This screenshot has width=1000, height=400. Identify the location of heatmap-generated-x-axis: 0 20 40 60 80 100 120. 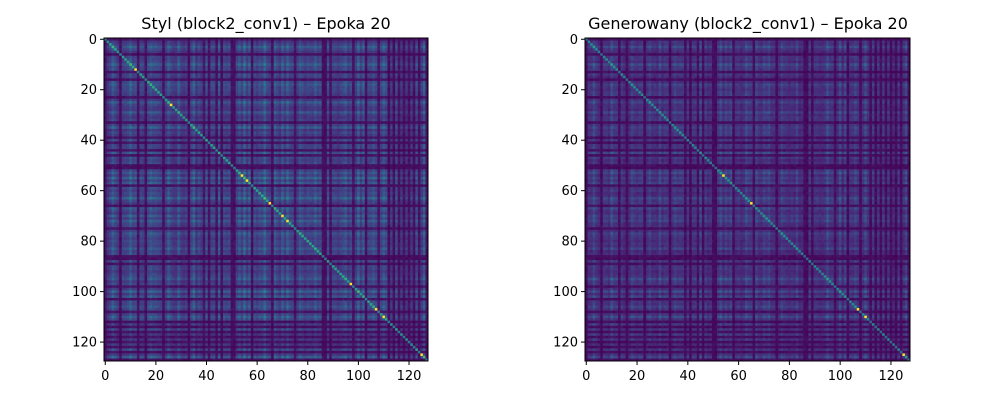
(742, 372).